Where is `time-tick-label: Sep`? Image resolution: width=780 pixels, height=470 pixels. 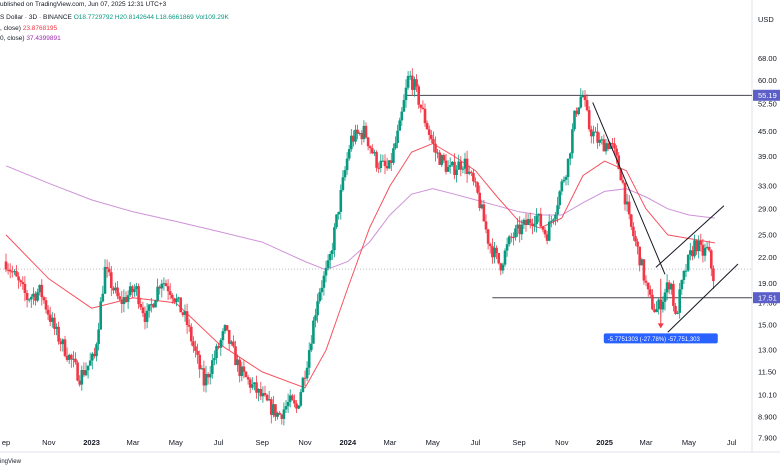
time-tick-label: Sep is located at coordinates (518, 442).